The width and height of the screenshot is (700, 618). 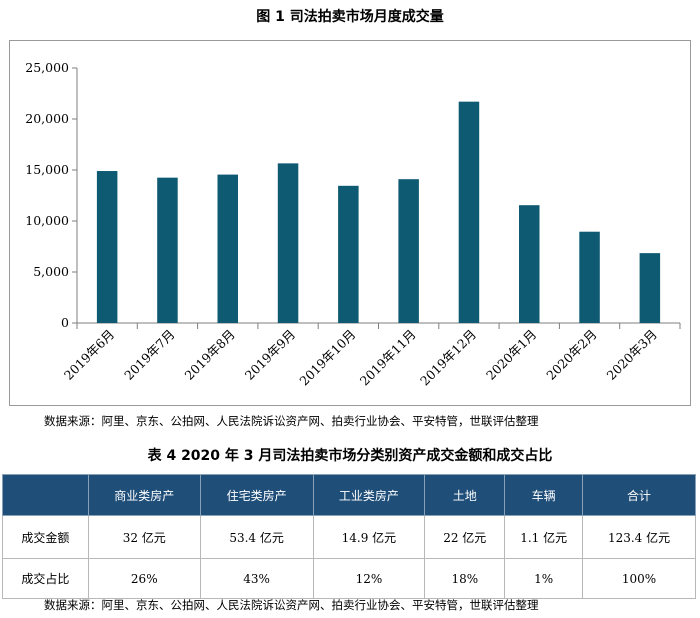 I want to click on chart-title: 图 1 司法拍卖市场月度成交量, so click(x=350, y=17).